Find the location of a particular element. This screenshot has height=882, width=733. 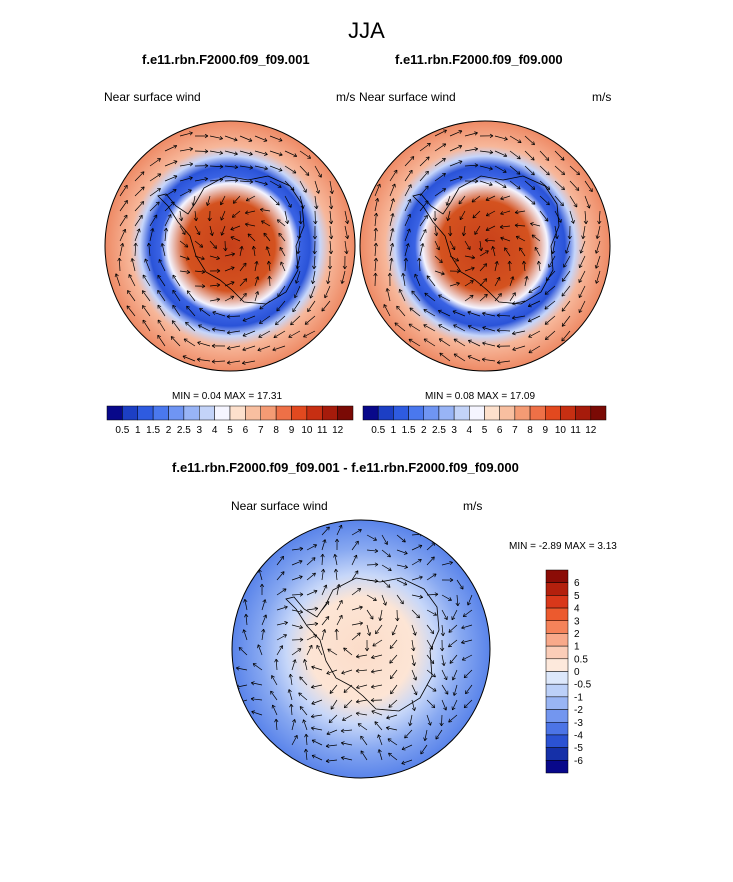

panel1-title: f.e11.rbn.F2000.f09_f09.001 is located at coordinates (226, 59).